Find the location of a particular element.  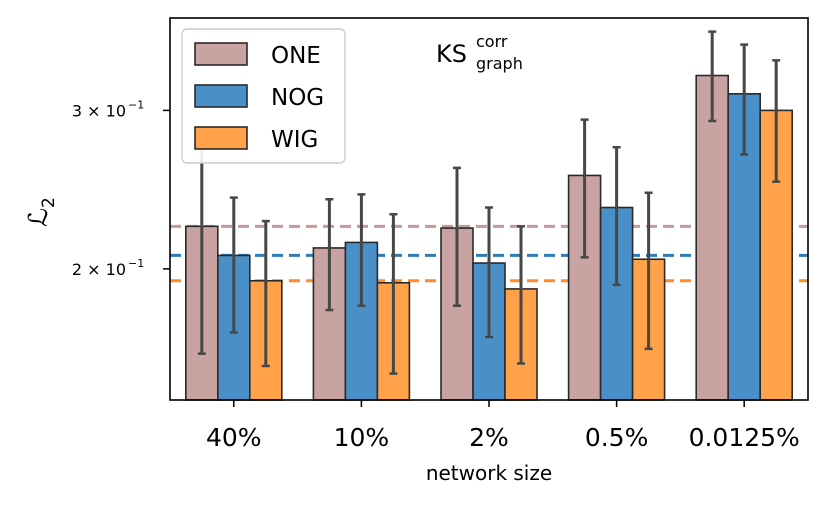

x-axis-ticks: 40% 10% 2% 0.5% 0.0125% is located at coordinates (503, 426).